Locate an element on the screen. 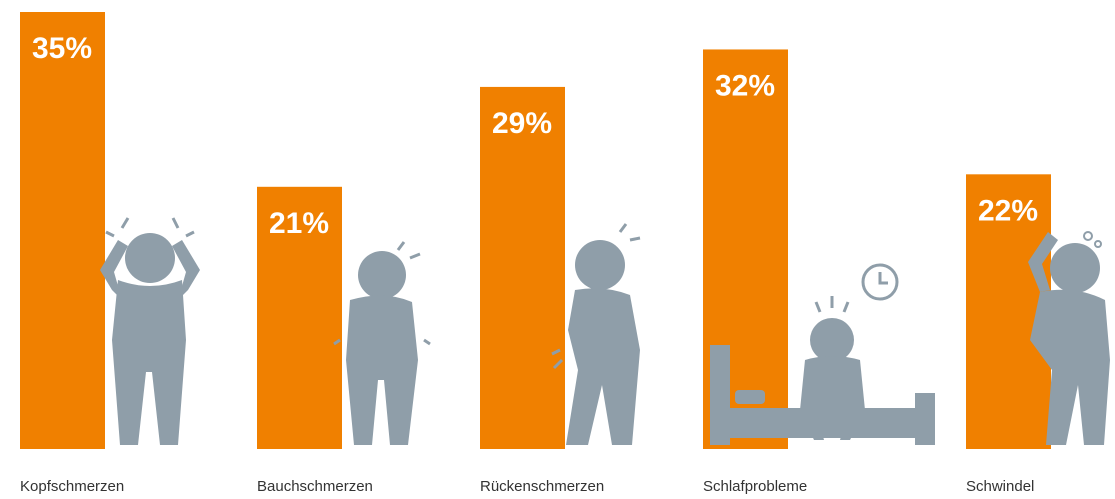 This screenshot has width=1115, height=499. person-dizzy is located at coordinates (1069, 338).